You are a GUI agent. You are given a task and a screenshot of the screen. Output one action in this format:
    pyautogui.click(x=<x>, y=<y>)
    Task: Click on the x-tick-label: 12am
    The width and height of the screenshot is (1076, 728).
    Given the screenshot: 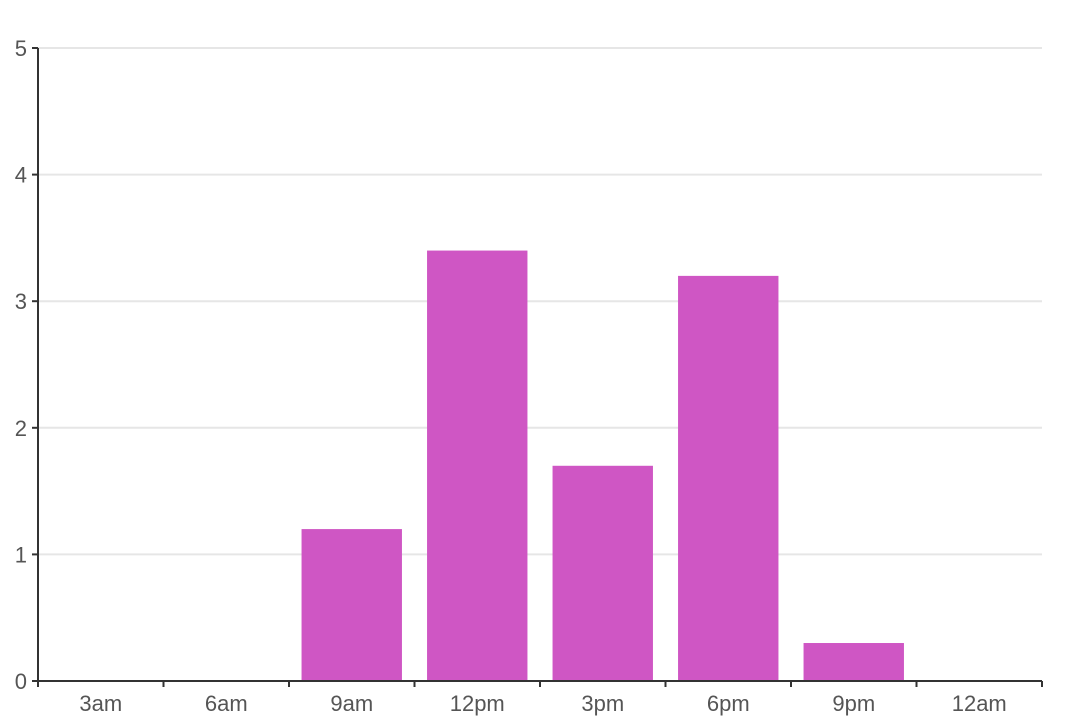 What is the action you would take?
    pyautogui.click(x=979, y=703)
    